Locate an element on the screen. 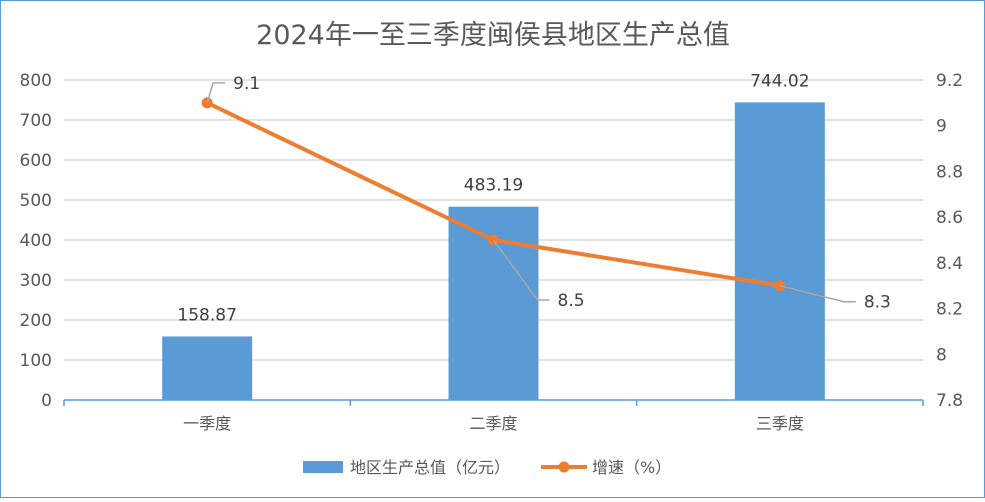 This screenshot has height=502, width=985. line-value-label: 8.5 is located at coordinates (571, 301).